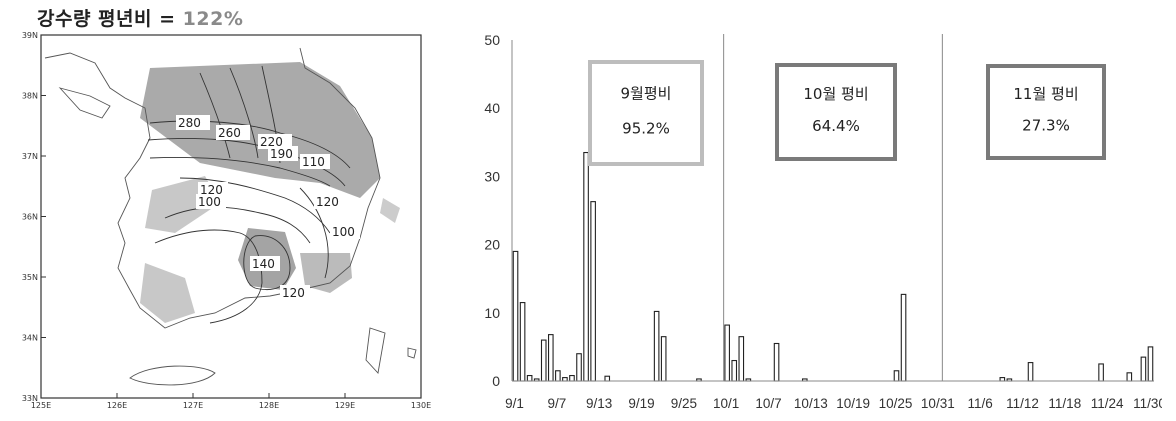 The width and height of the screenshot is (1176, 421). Describe the element at coordinates (110, 19) in the screenshot. I see `map-title-prefix: 강수량 평년비 =` at that location.